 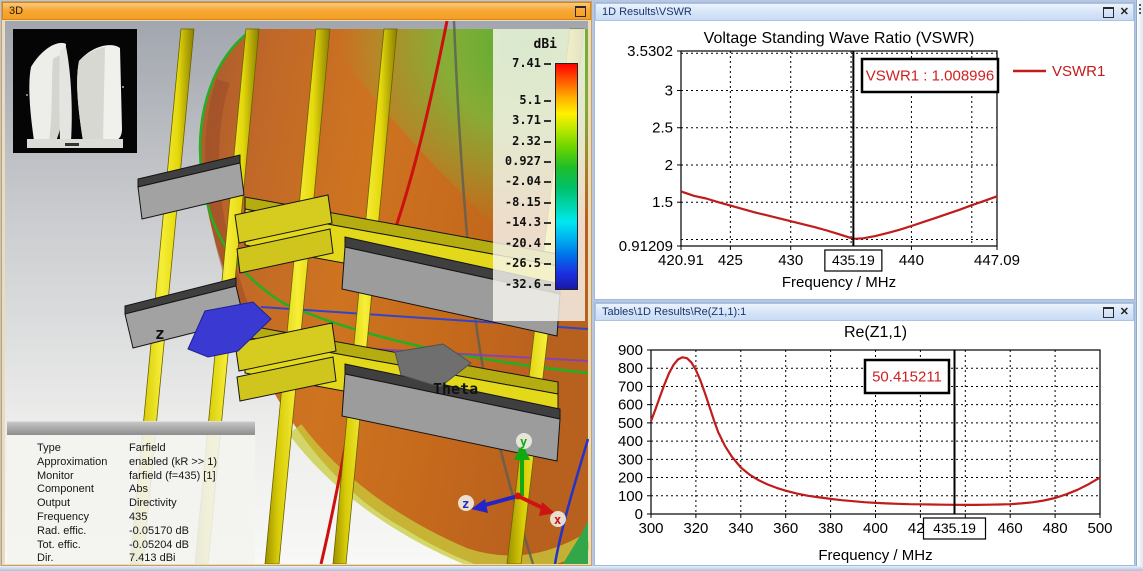 What do you see at coordinates (1099, 528) in the screenshot?
I see `x-tick-label: 500` at bounding box center [1099, 528].